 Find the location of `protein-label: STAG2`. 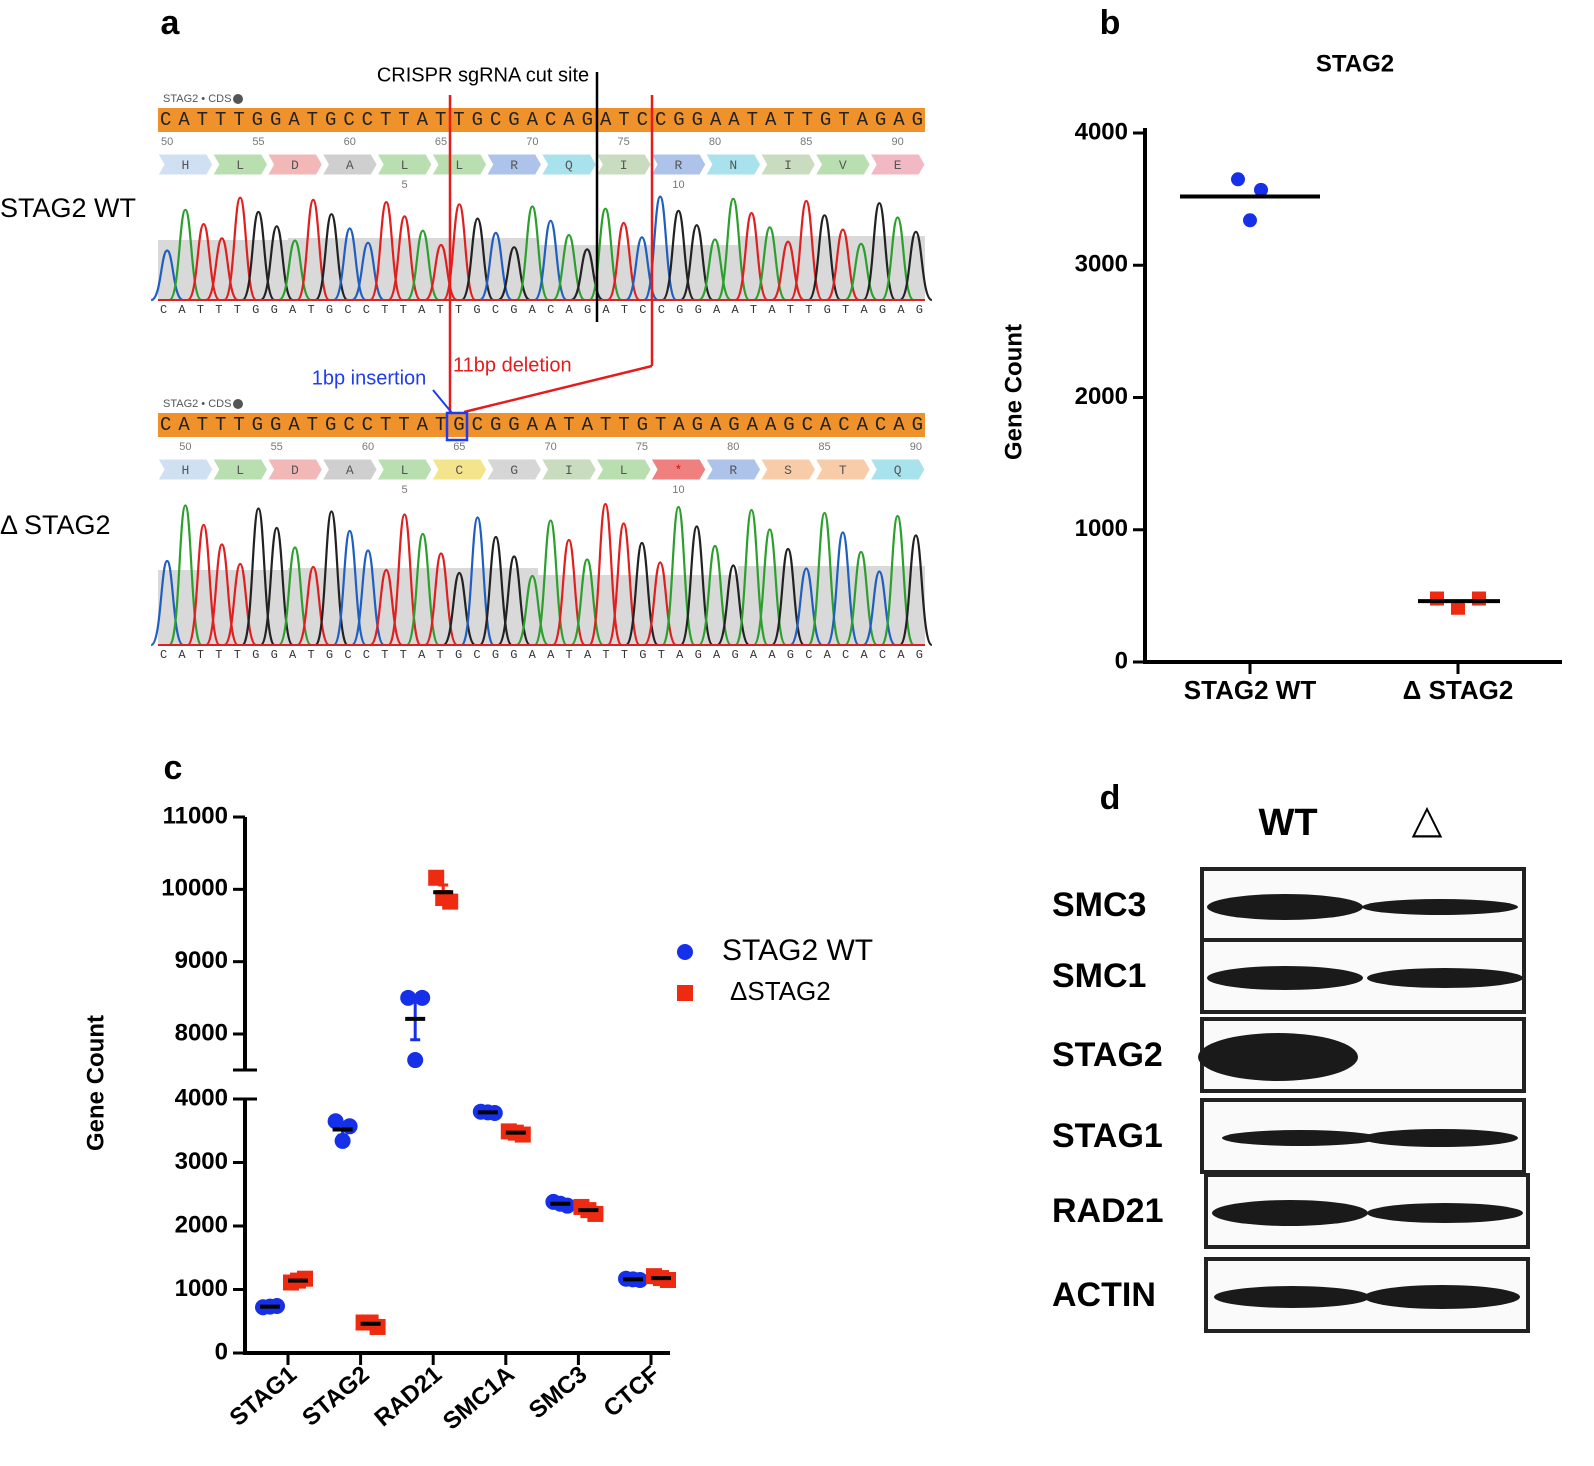

protein-label: STAG2 is located at coordinates (1107, 1055).